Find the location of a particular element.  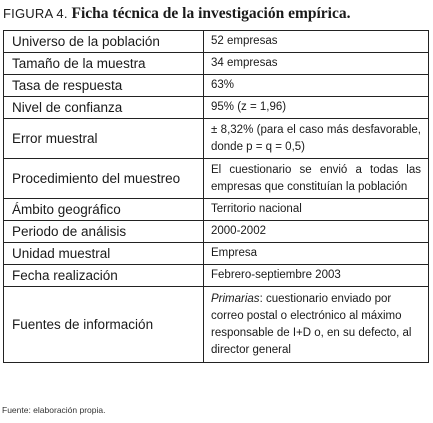

table-row: Universo de la población 52 empresas is located at coordinates (216, 41).